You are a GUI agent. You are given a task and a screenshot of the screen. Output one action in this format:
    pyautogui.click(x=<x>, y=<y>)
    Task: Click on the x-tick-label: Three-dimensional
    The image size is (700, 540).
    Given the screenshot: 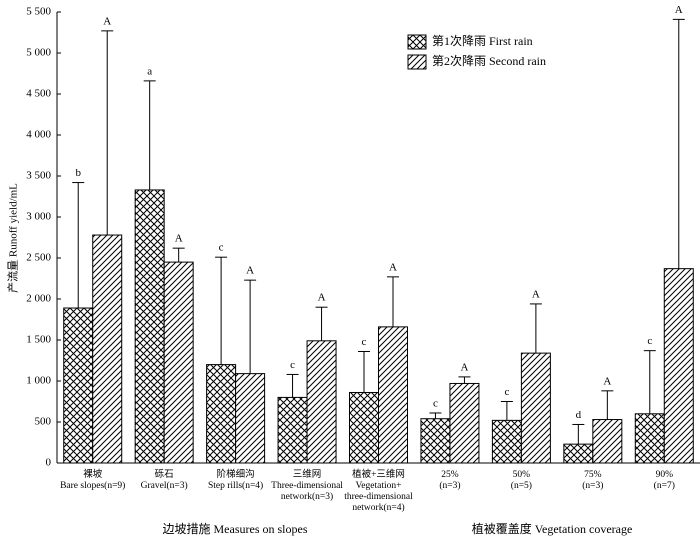 What is the action you would take?
    pyautogui.click(x=307, y=486)
    